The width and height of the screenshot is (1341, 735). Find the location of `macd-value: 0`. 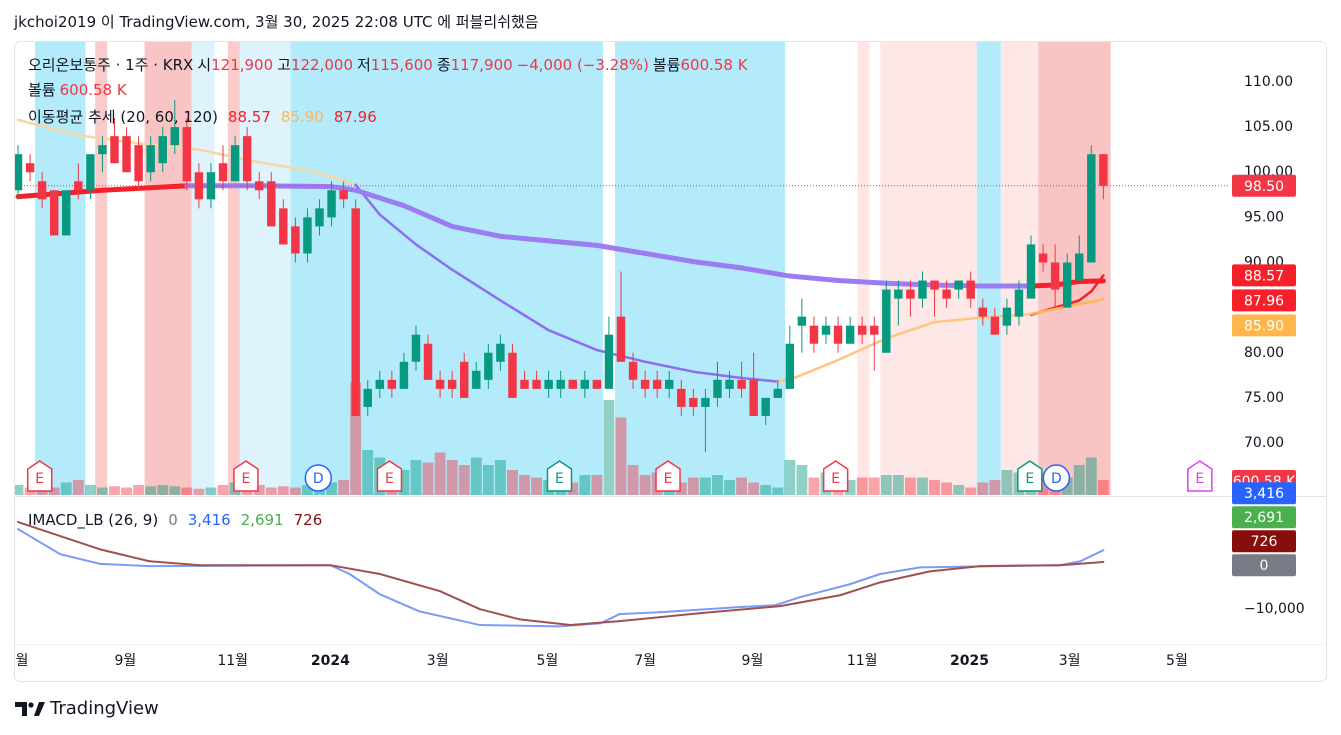

macd-value: 0 is located at coordinates (173, 520).